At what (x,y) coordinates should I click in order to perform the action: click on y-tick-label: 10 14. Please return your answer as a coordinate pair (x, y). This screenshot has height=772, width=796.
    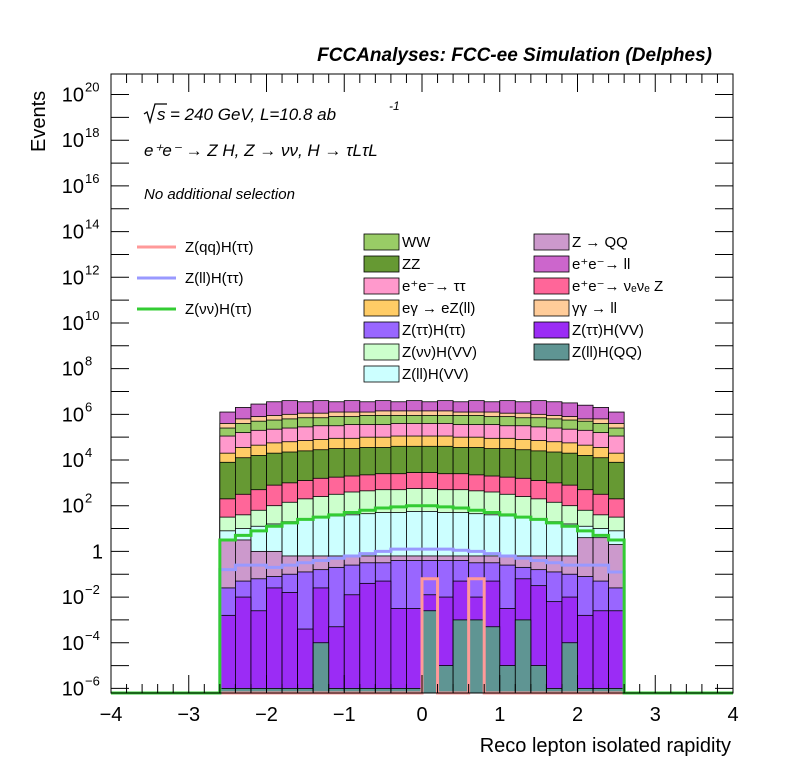
    Looking at the image, I should click on (81, 230).